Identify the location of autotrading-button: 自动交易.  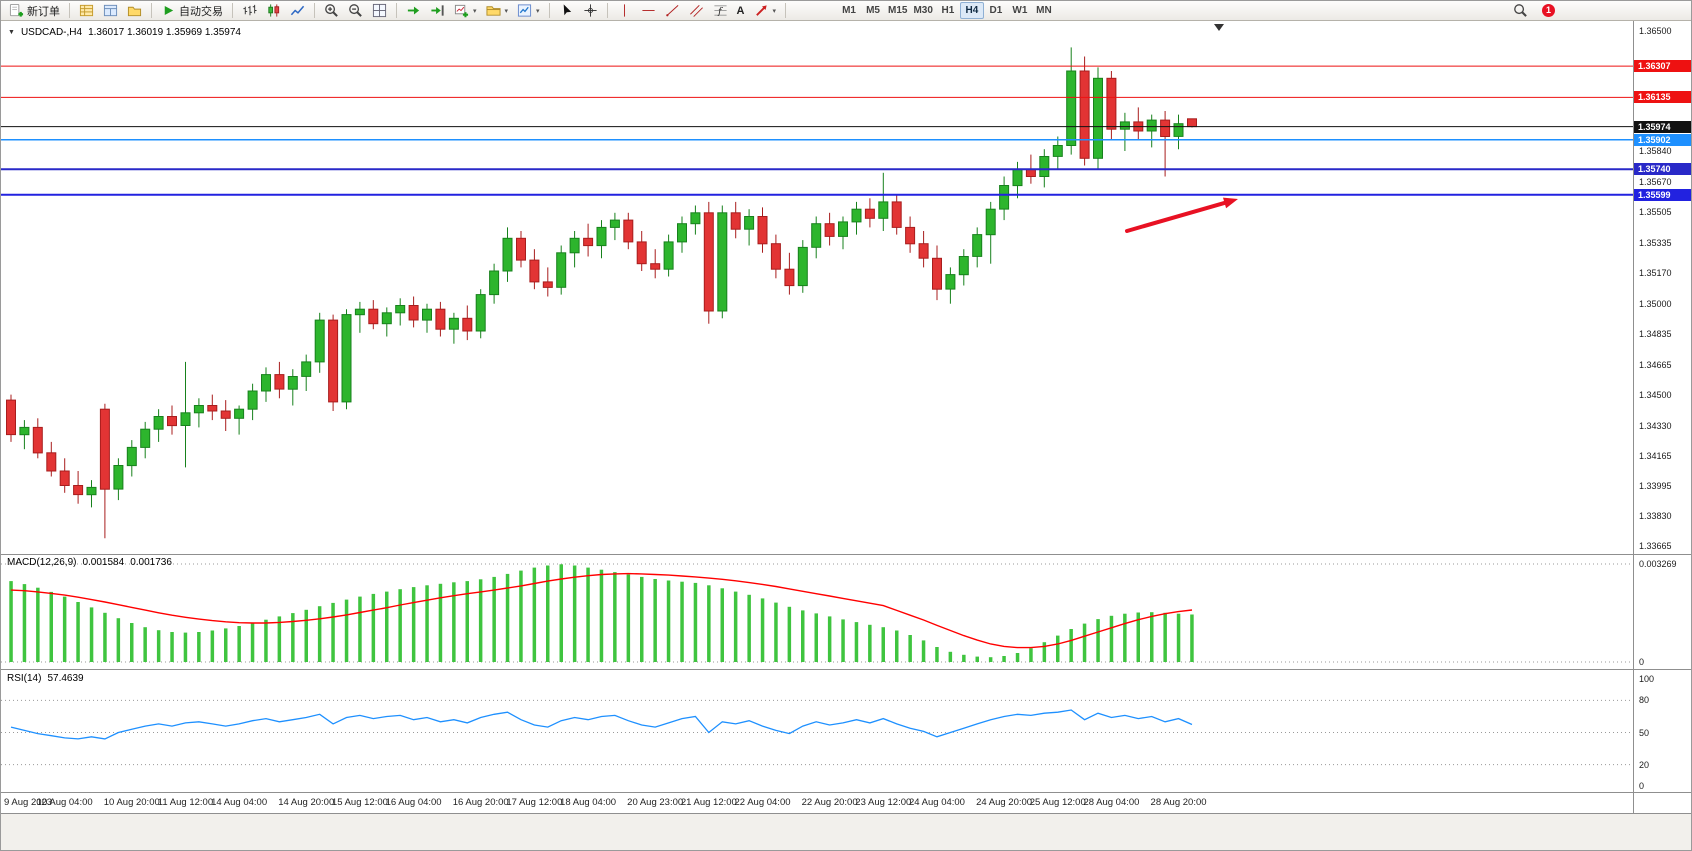
(192, 11).